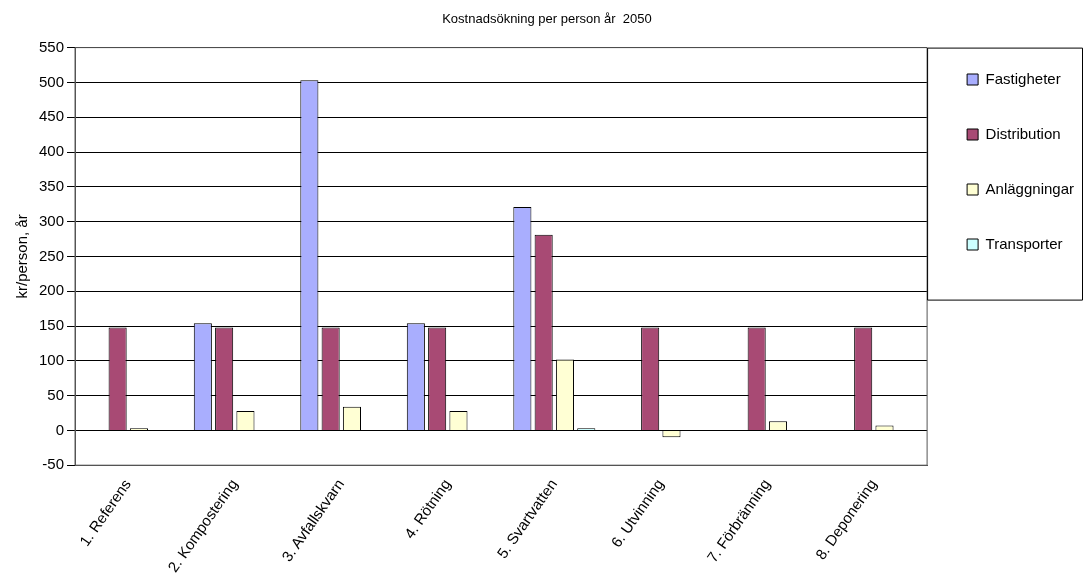 This screenshot has height=583, width=1086. Describe the element at coordinates (52, 359) in the screenshot. I see `y-tick-label: 100` at that location.